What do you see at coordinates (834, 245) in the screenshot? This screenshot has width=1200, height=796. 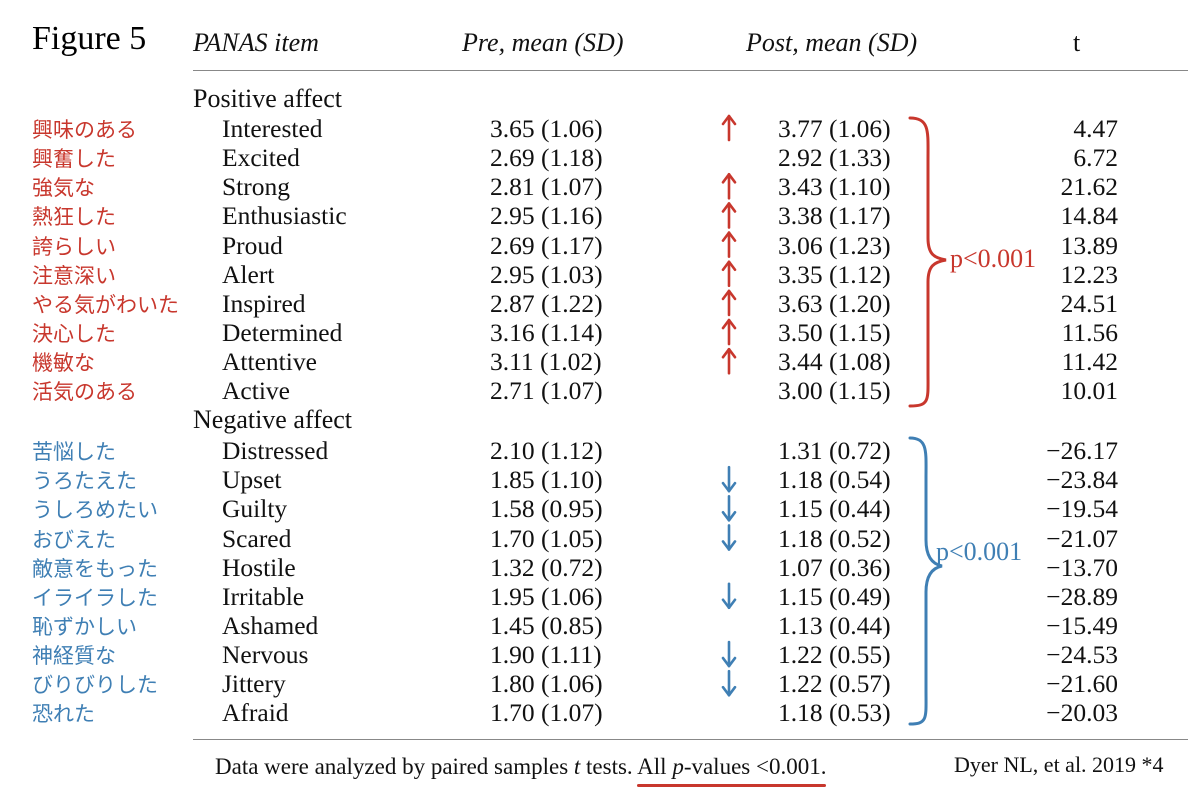 I see `post-mean-sd: 3.06 (1.23)` at bounding box center [834, 245].